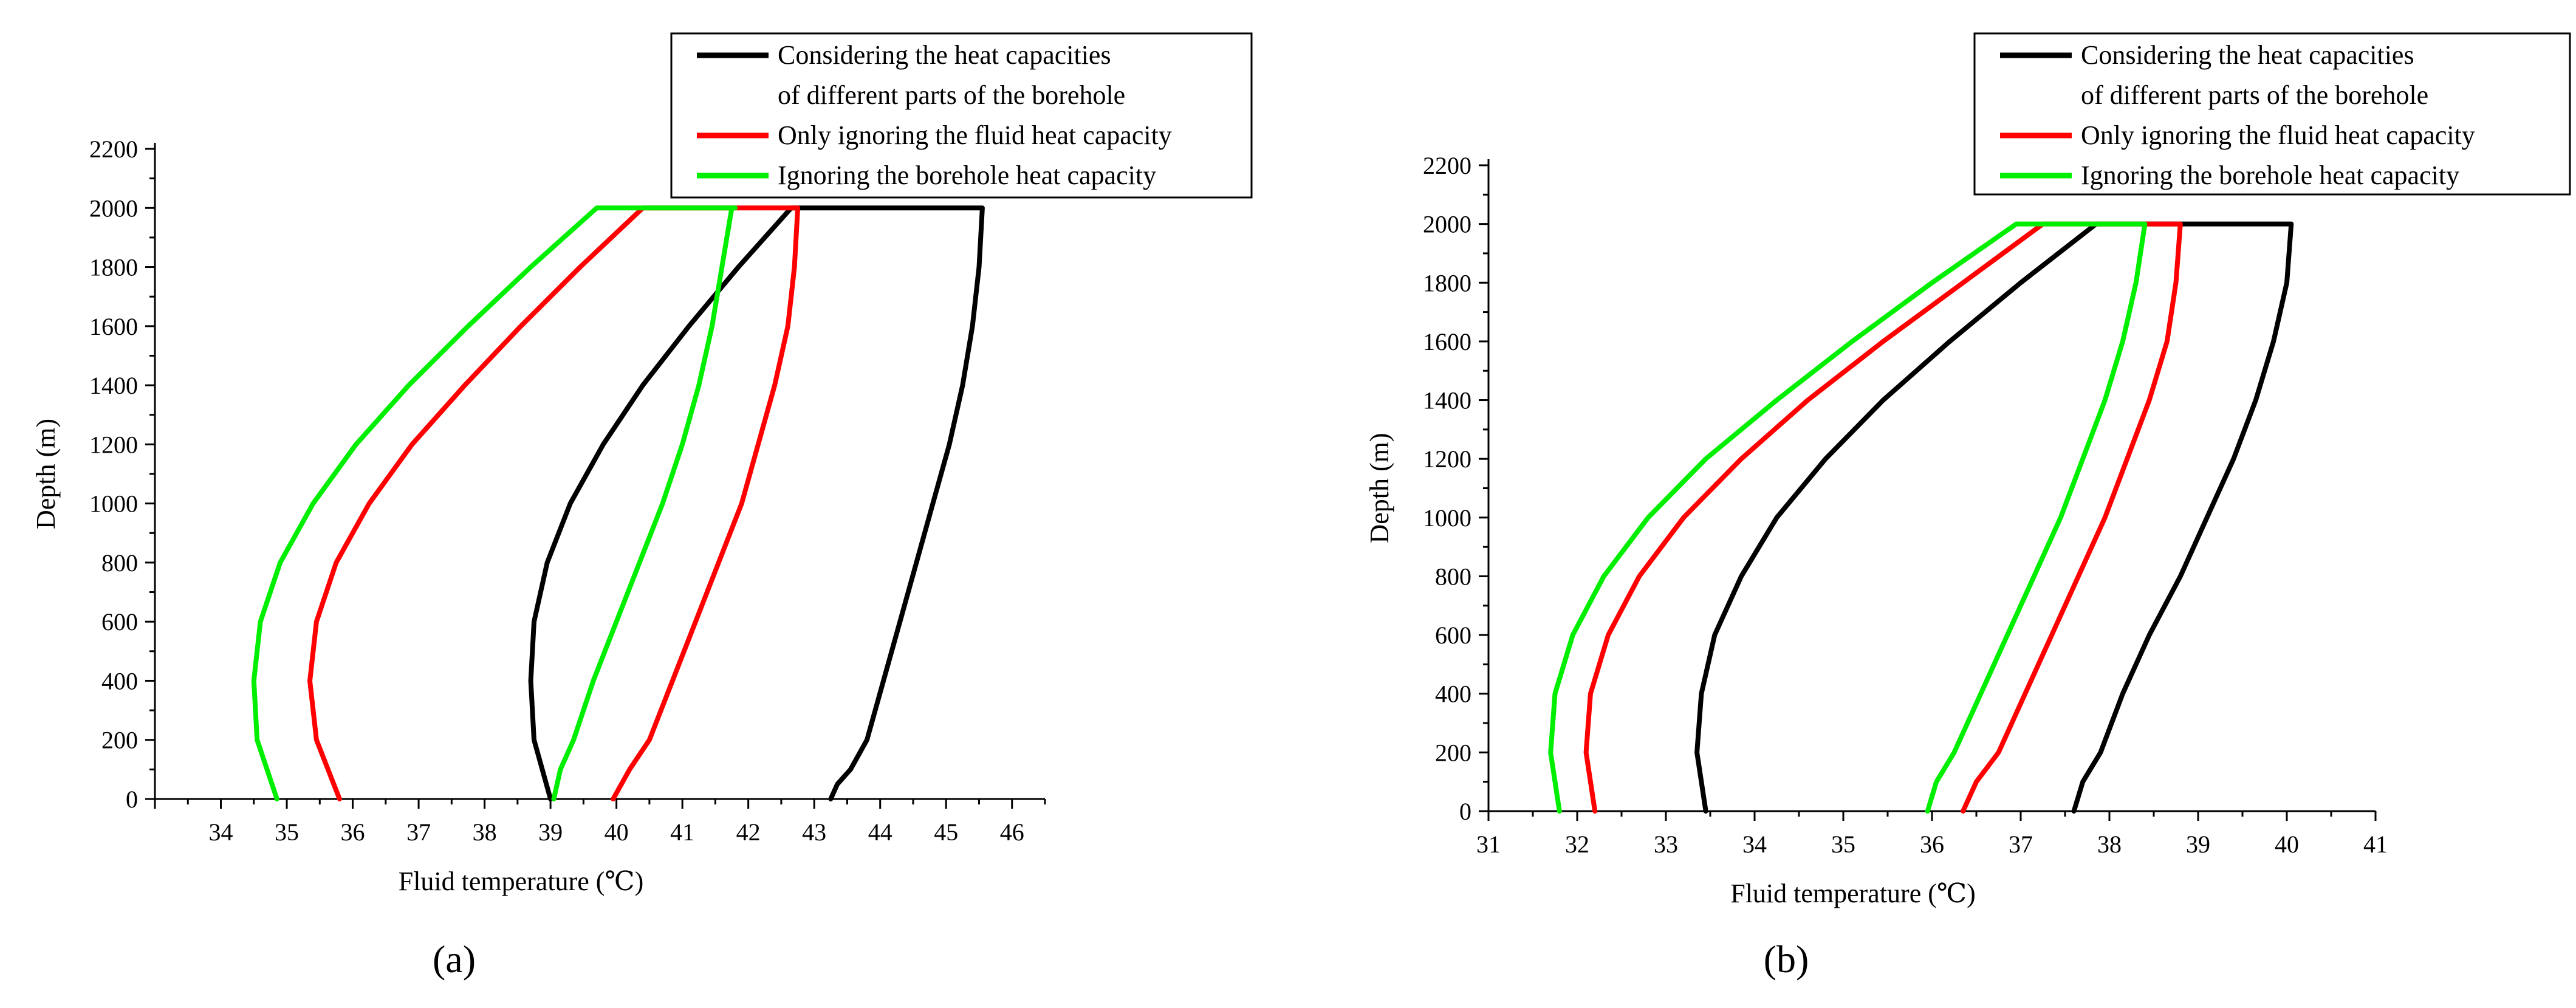 The height and width of the screenshot is (1008, 2576). Describe the element at coordinates (880, 832) in the screenshot. I see `x-tick-label: 44` at that location.